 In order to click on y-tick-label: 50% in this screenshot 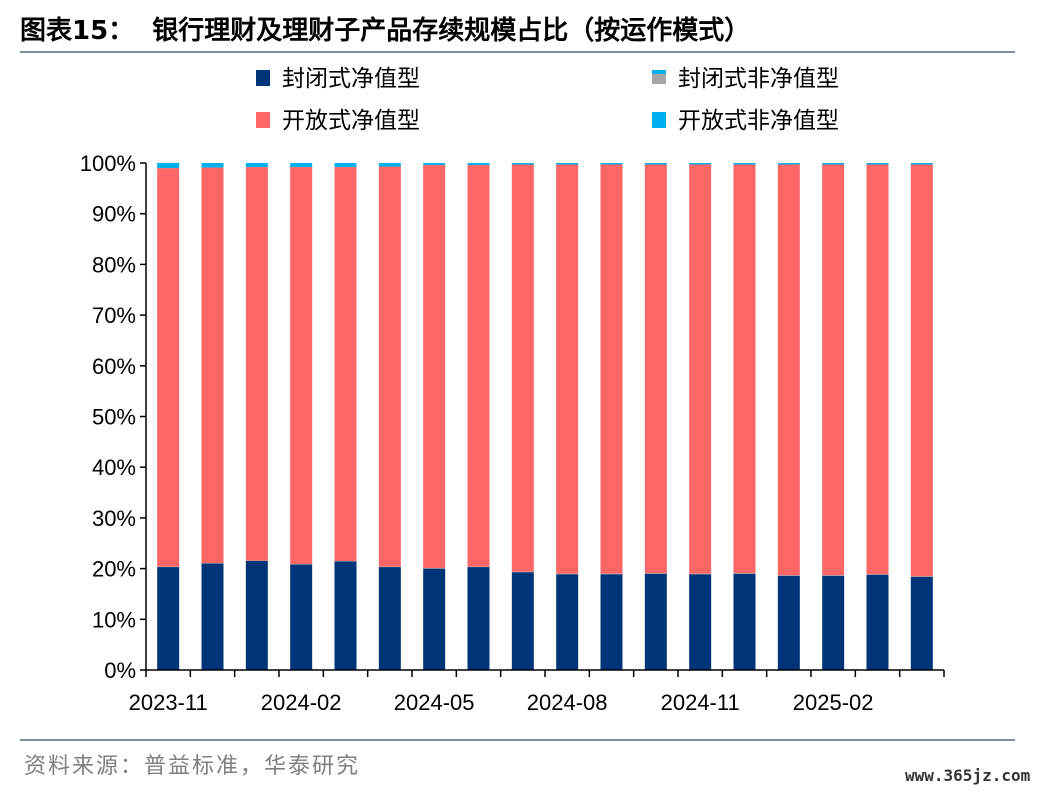, I will do `click(114, 417)`.